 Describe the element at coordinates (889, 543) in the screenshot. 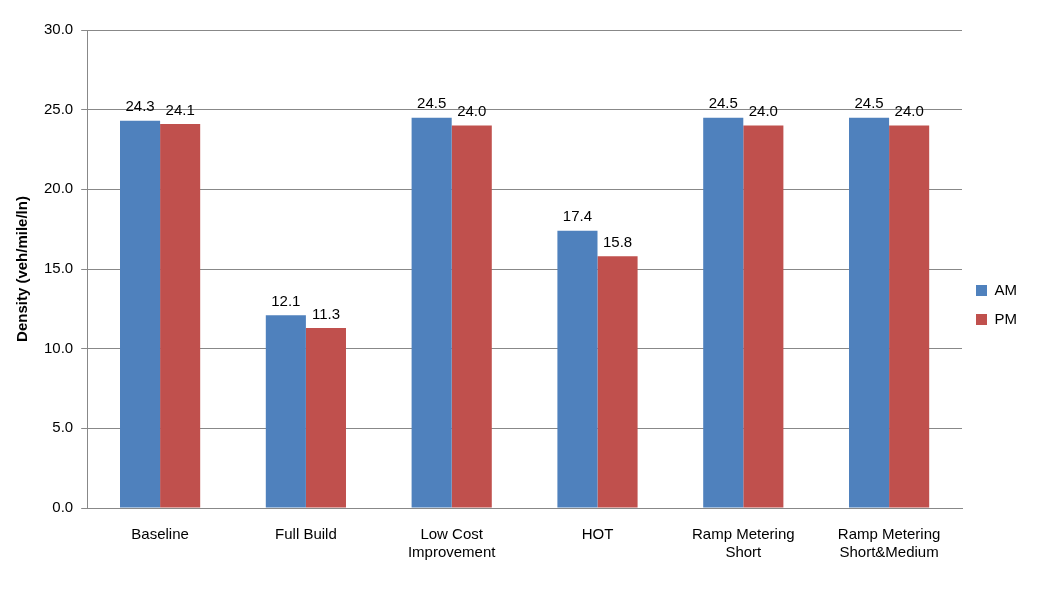

I see `x-tick-label: Ramp Metering Short&Medium` at that location.